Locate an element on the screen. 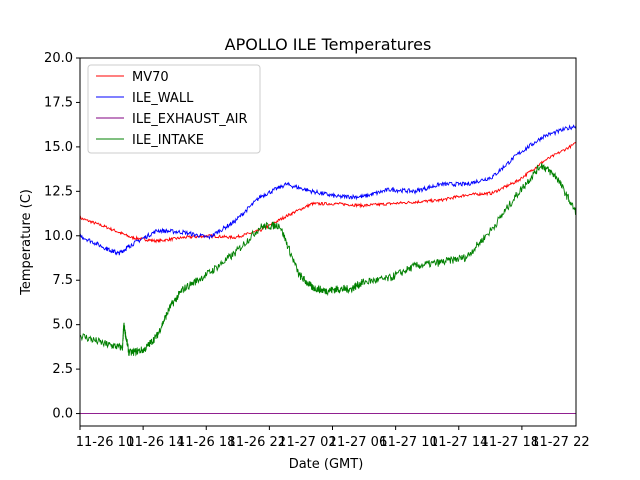  x-tick-label: 11-26 22 is located at coordinates (257, 442).